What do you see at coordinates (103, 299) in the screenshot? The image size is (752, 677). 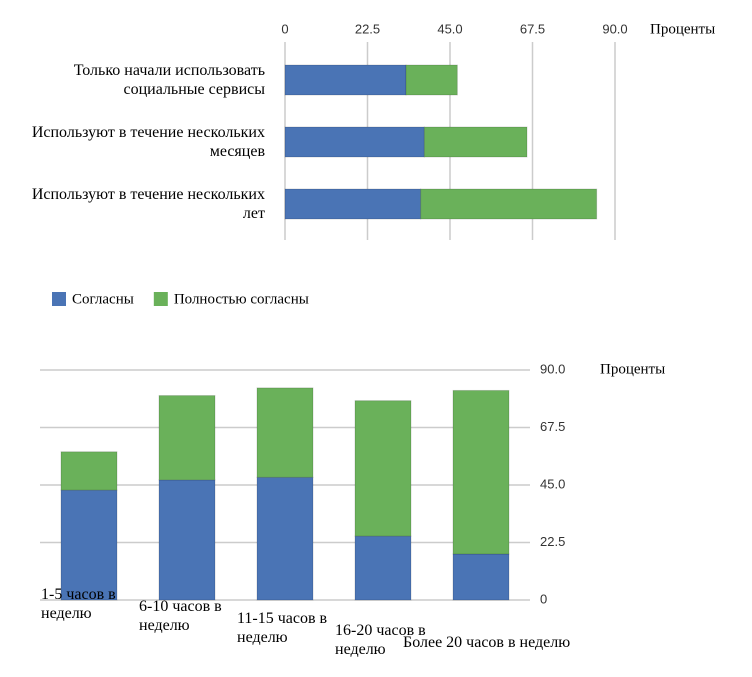 I see `legend-label: Согласны` at bounding box center [103, 299].